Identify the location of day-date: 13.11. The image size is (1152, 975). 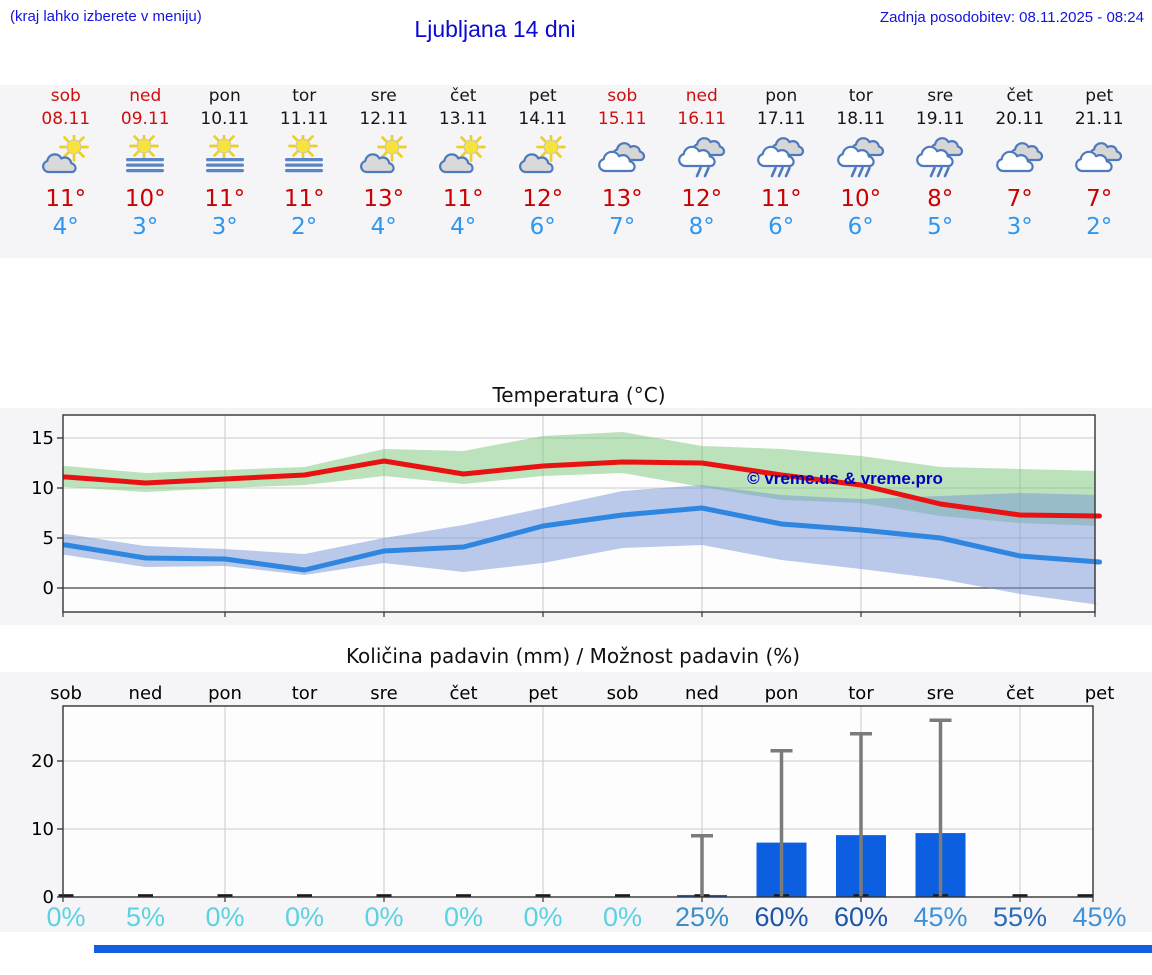
(463, 118).